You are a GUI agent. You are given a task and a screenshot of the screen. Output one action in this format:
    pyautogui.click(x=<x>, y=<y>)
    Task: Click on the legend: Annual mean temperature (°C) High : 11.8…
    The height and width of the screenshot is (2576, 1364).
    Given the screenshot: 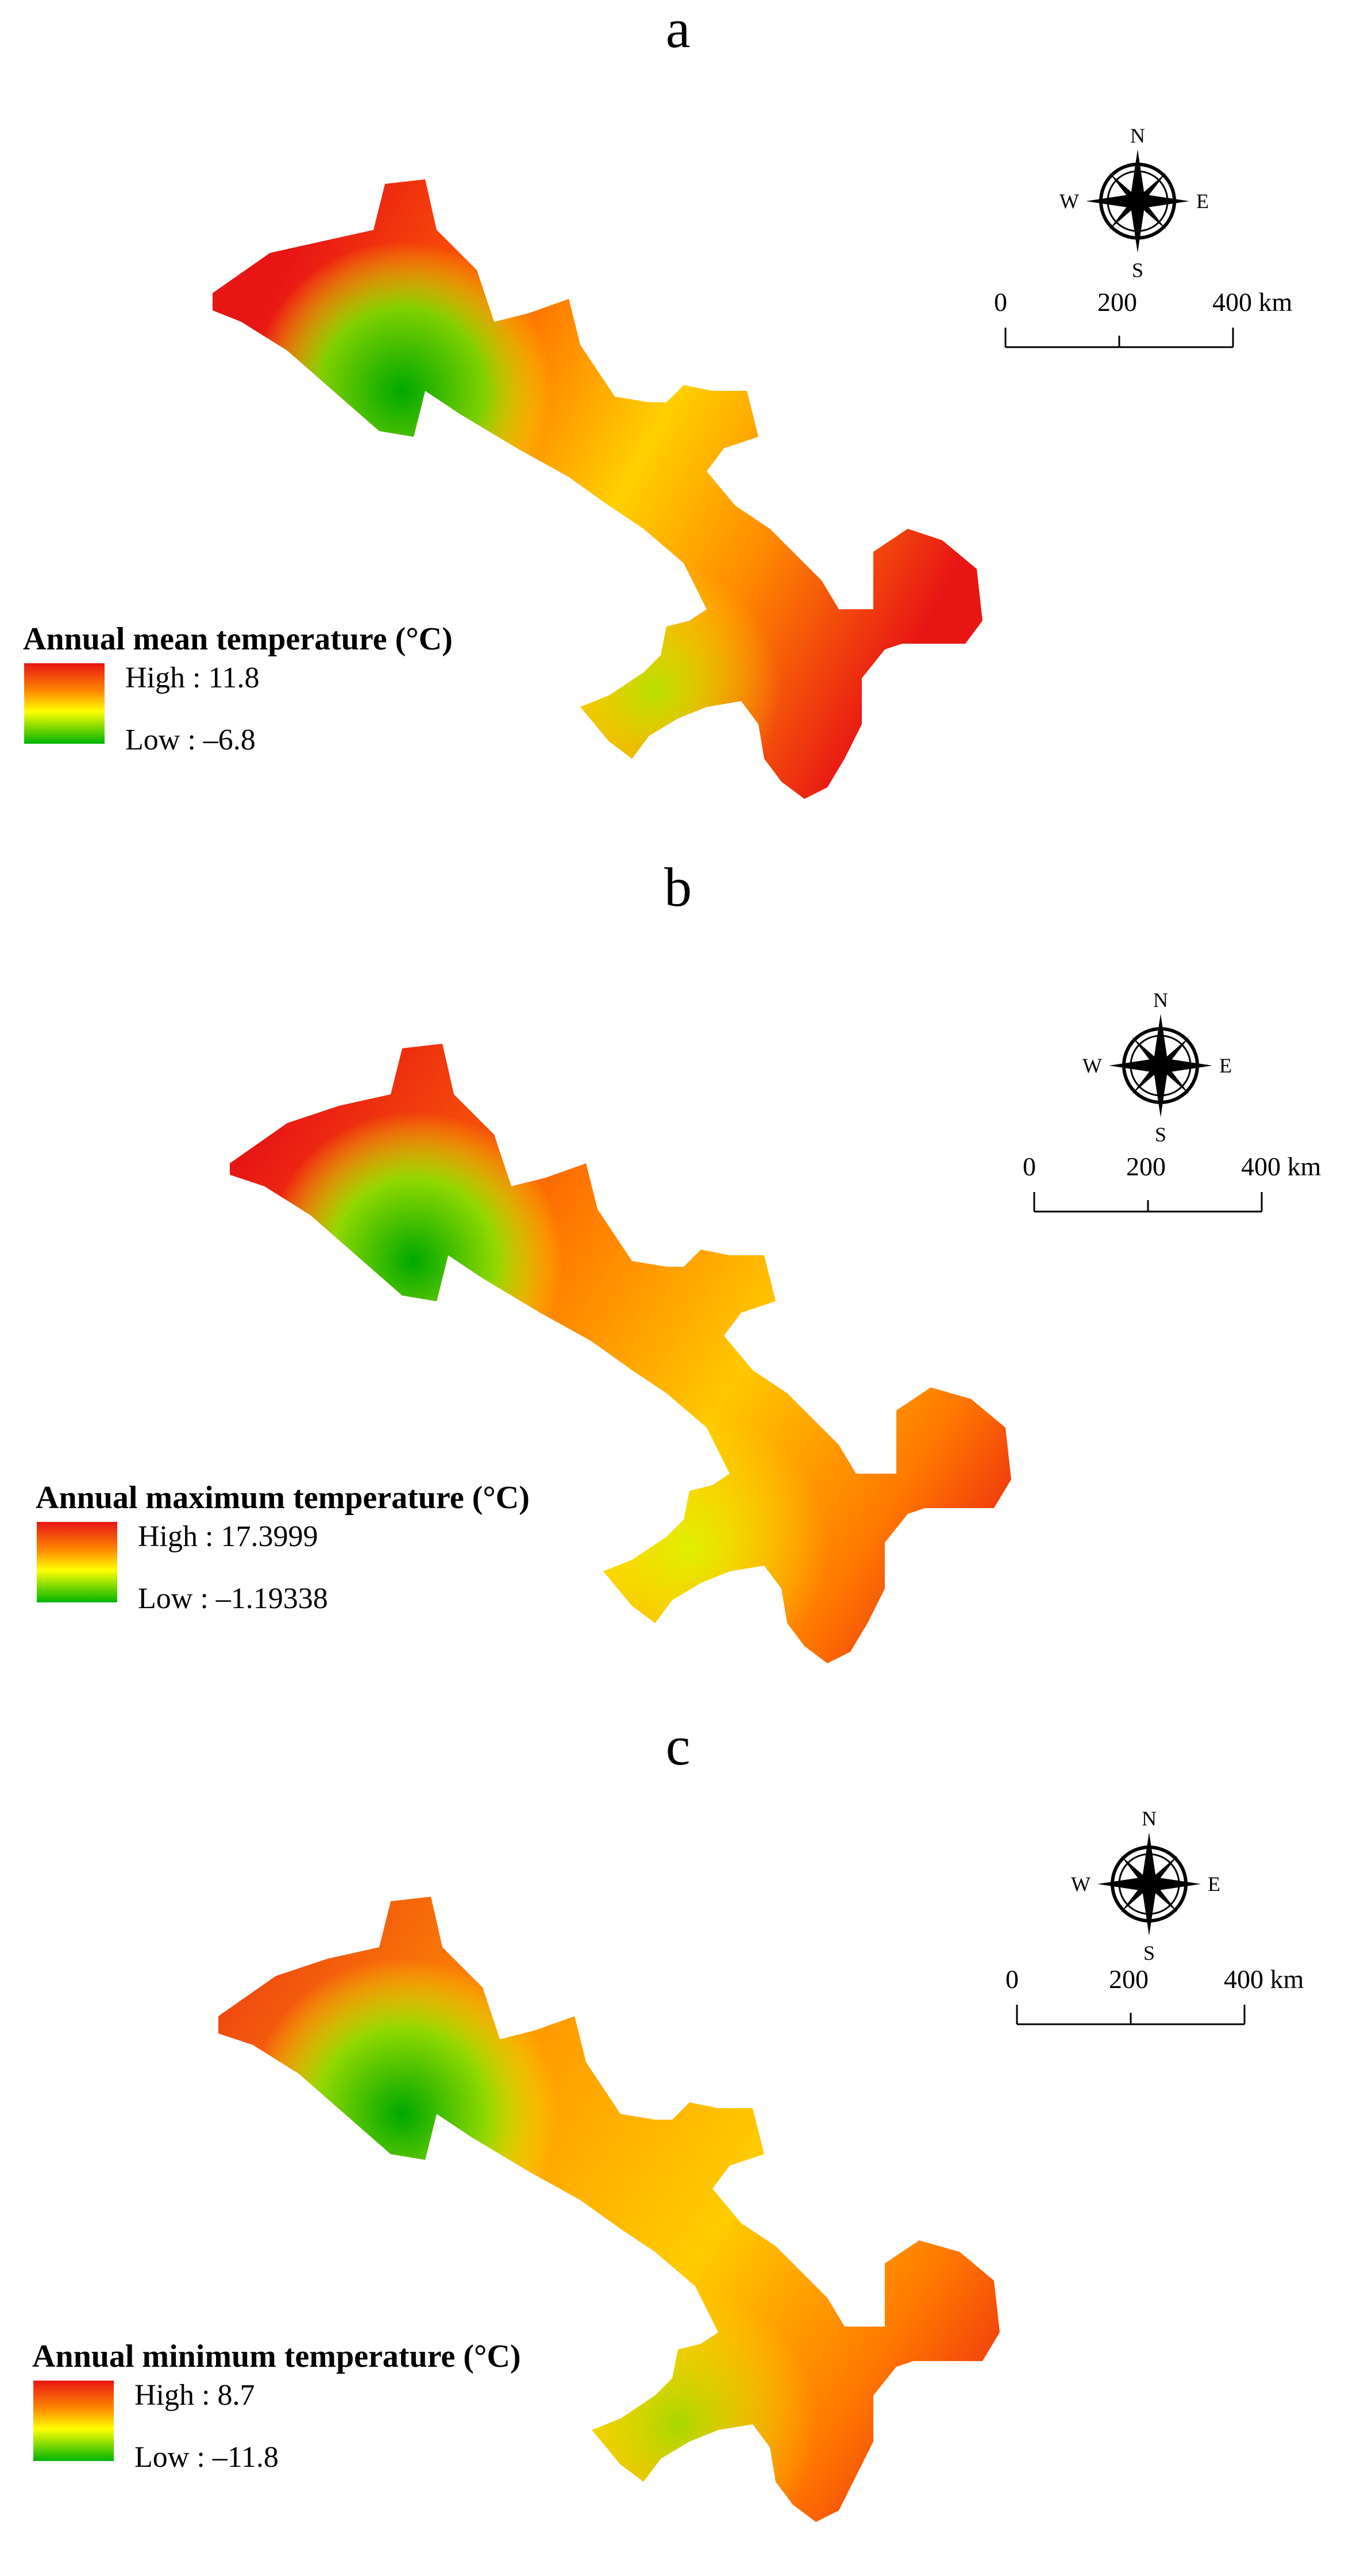 What is the action you would take?
    pyautogui.click(x=238, y=688)
    